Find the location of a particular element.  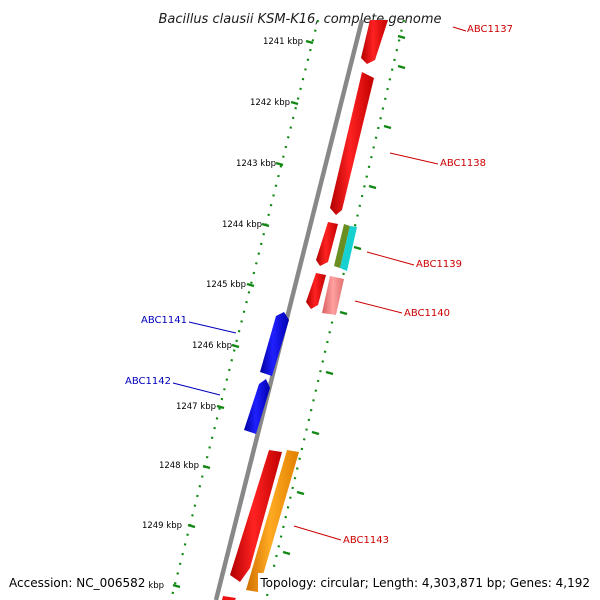

gene-label: ABC1140 is located at coordinates (427, 313).